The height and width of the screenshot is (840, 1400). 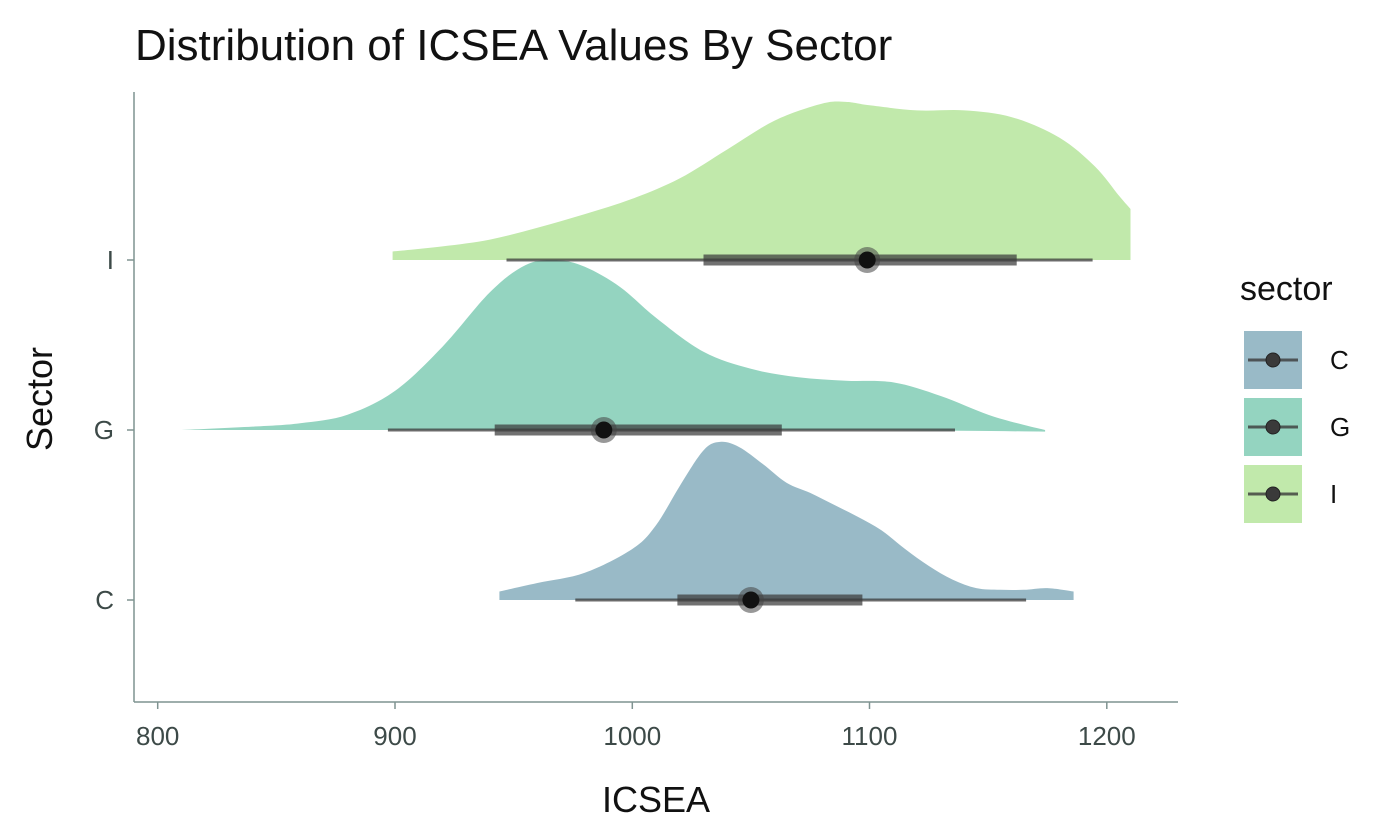 I want to click on x-tick-label: 1100, so click(x=870, y=736).